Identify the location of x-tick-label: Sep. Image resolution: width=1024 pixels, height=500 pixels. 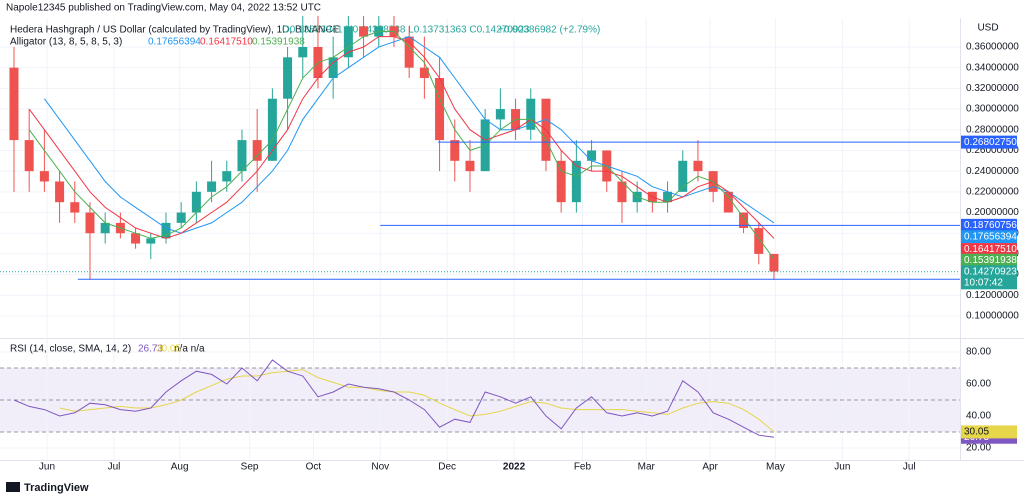
(250, 467).